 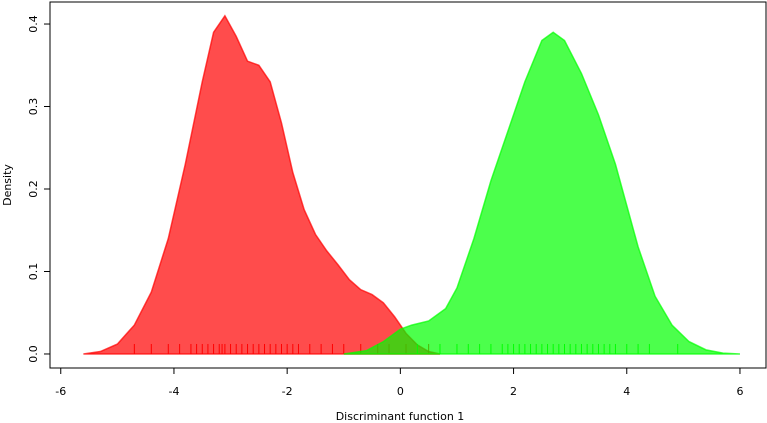 What do you see at coordinates (33, 189) in the screenshot?
I see `y-tick-label: 0.2` at bounding box center [33, 189].